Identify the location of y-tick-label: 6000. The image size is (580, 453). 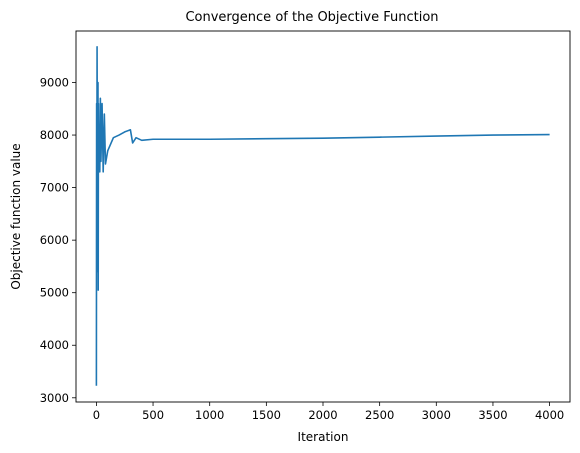
(54, 240).